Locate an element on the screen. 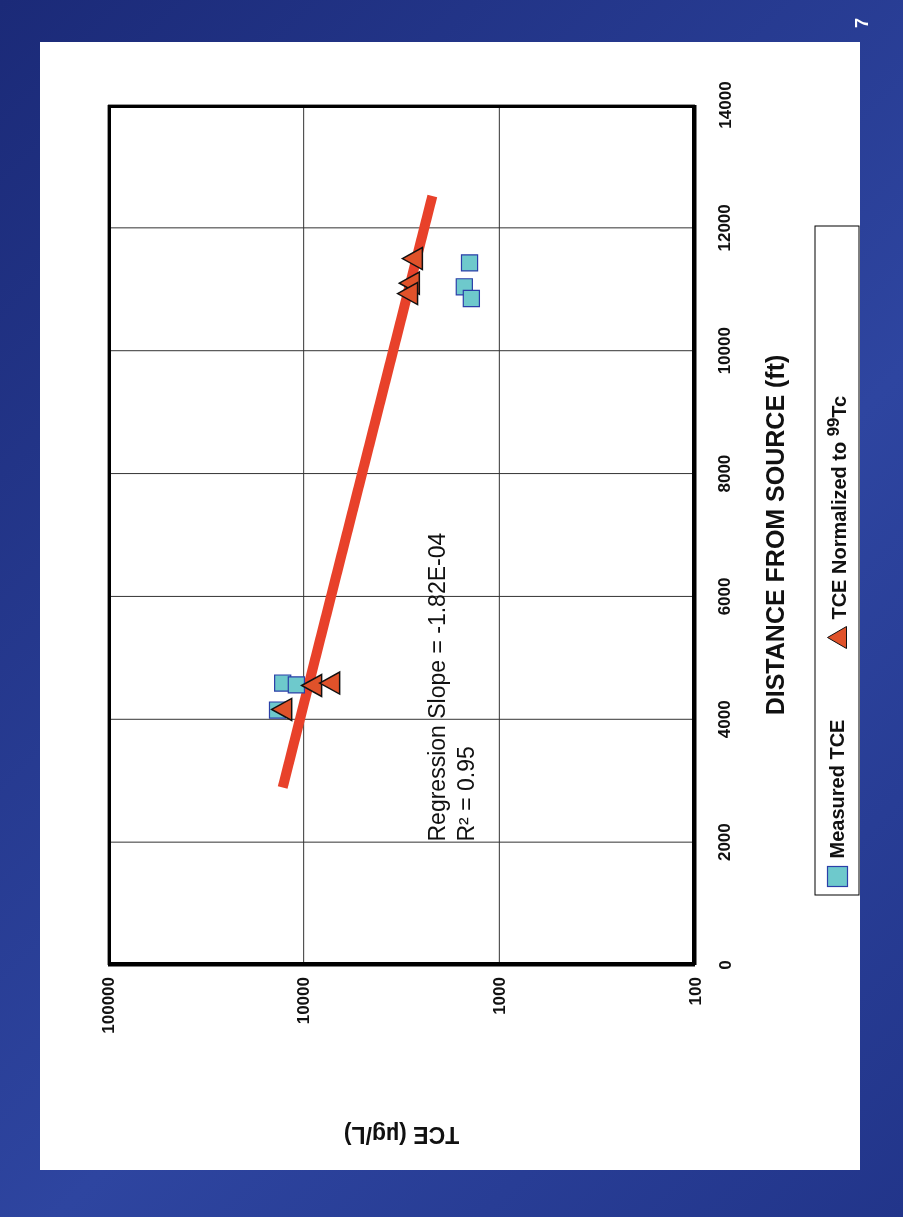 This screenshot has height=1217, width=903. y-tick-label: 8000 is located at coordinates (725, 473).